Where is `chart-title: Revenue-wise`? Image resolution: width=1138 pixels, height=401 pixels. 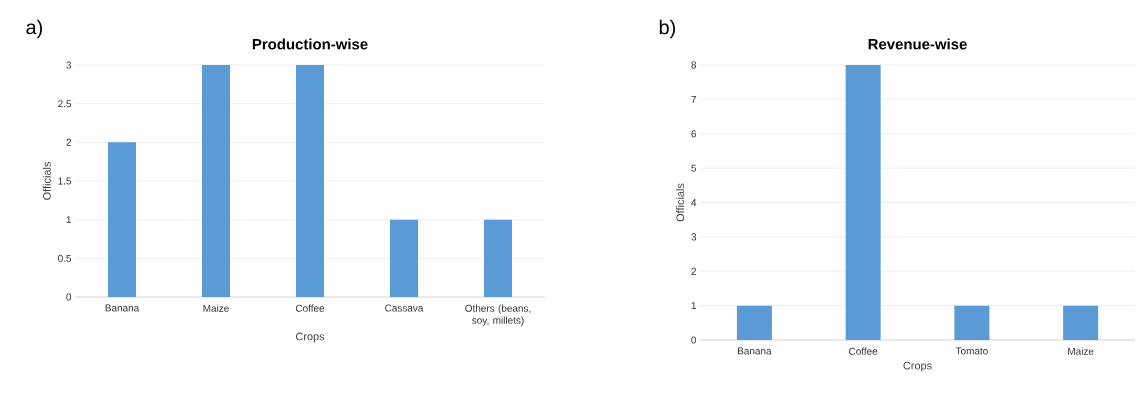 chart-title: Revenue-wise is located at coordinates (917, 44).